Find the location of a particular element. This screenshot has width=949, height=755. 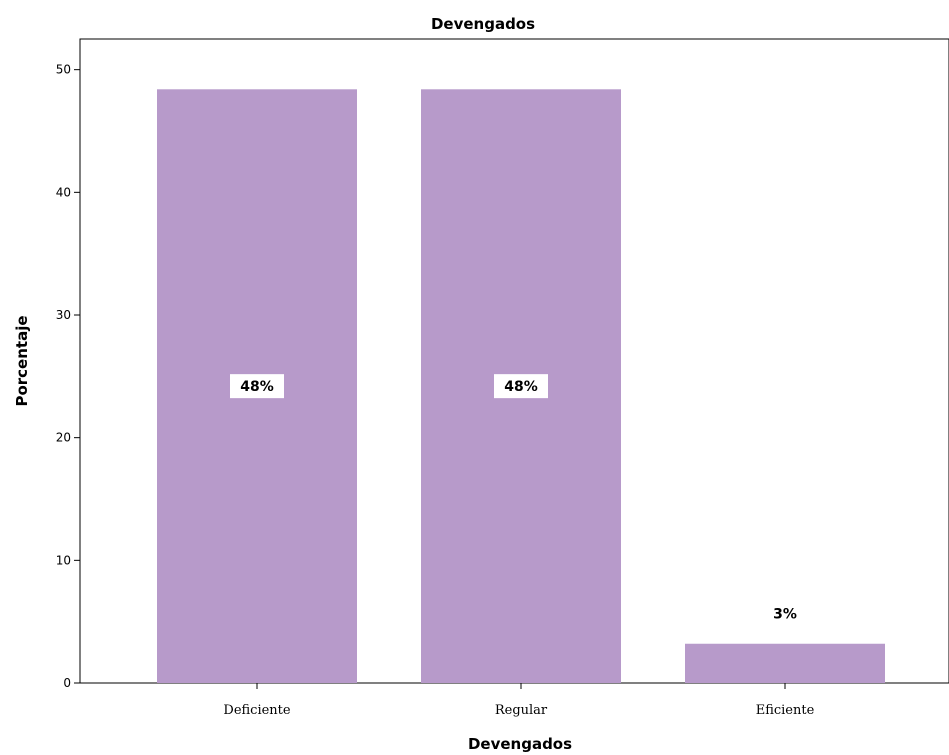

y-tick-label: 30 is located at coordinates (63, 315).